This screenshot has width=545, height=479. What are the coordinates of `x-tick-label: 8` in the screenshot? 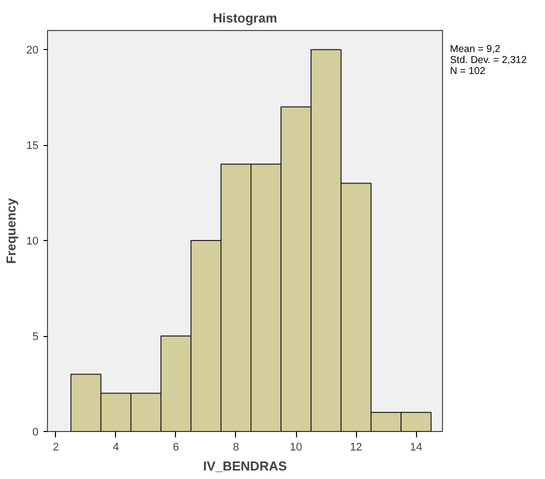 It's located at (236, 448).